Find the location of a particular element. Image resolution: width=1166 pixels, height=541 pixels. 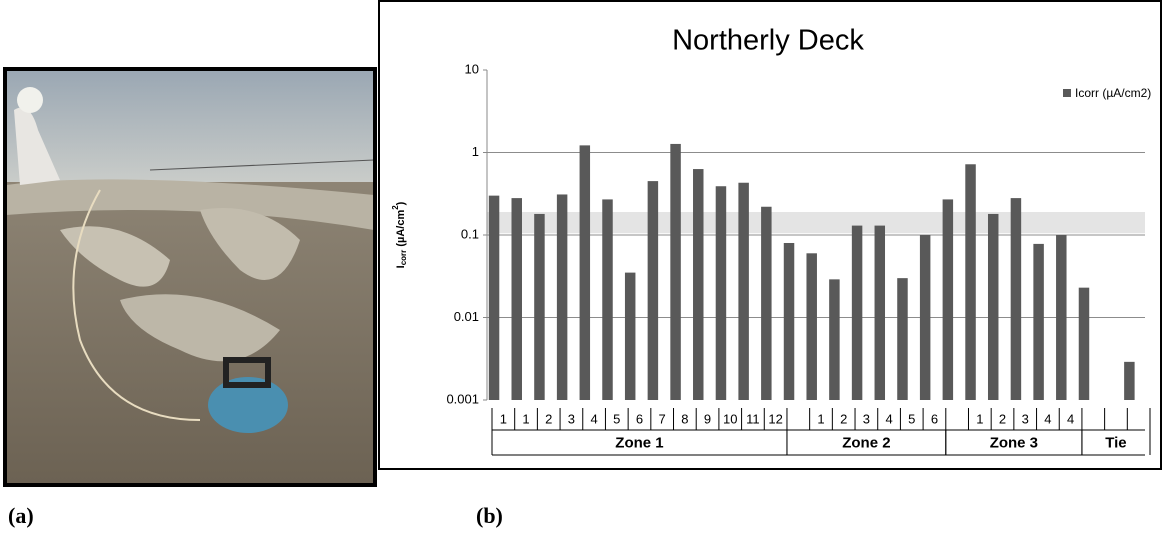

group-label: Tie is located at coordinates (1115, 442).